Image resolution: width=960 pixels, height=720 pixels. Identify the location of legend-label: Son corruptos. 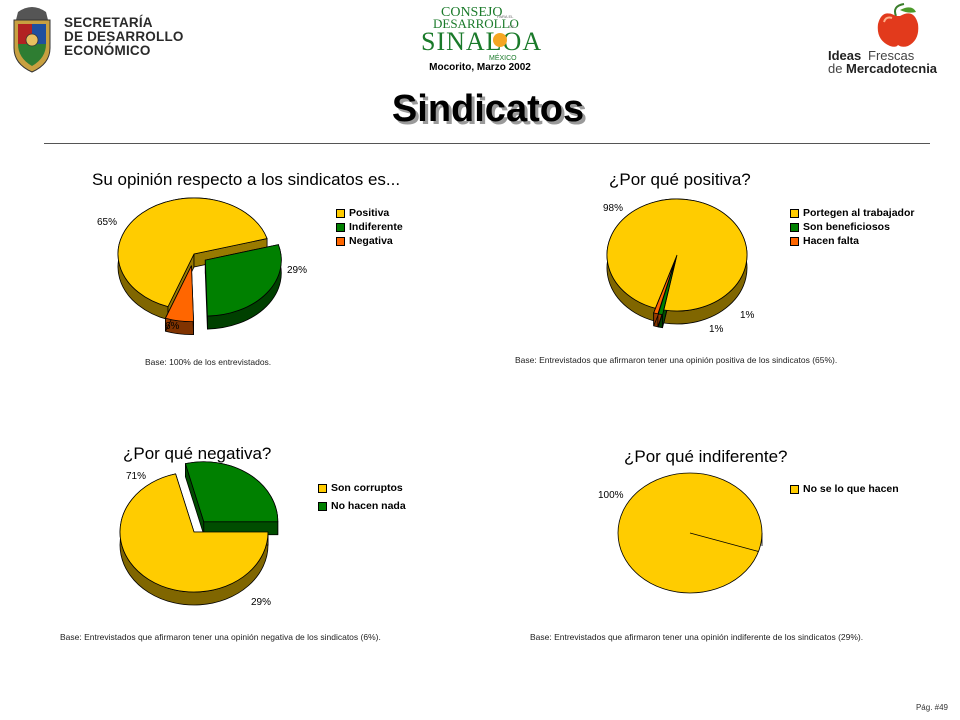
(367, 488).